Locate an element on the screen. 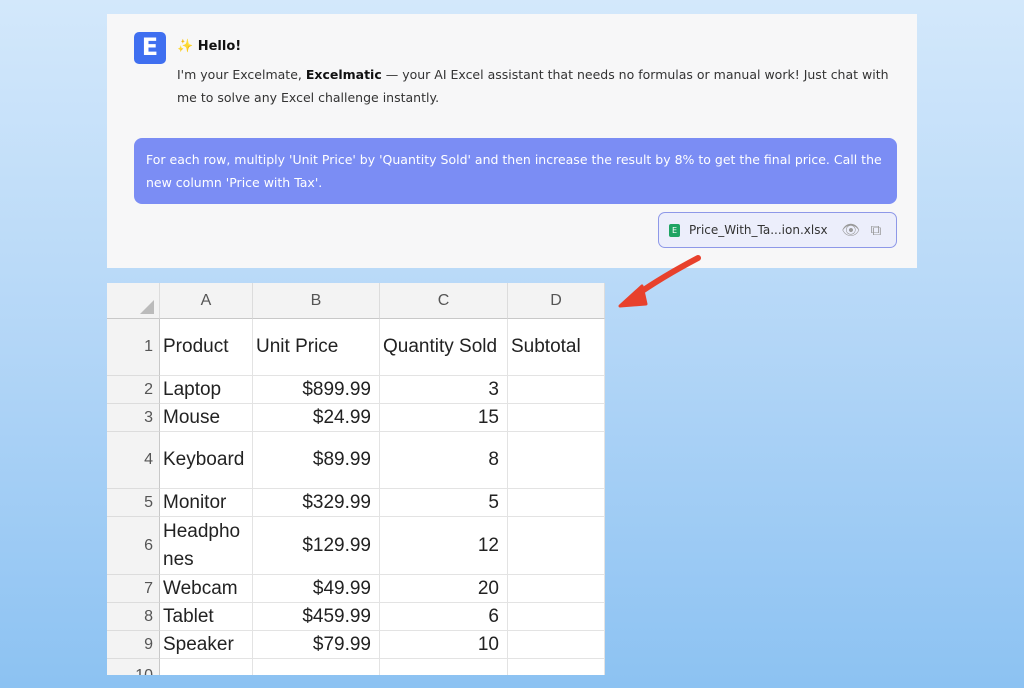 Image resolution: width=1024 pixels, height=688 pixels. row-header: 3 is located at coordinates (133, 418).